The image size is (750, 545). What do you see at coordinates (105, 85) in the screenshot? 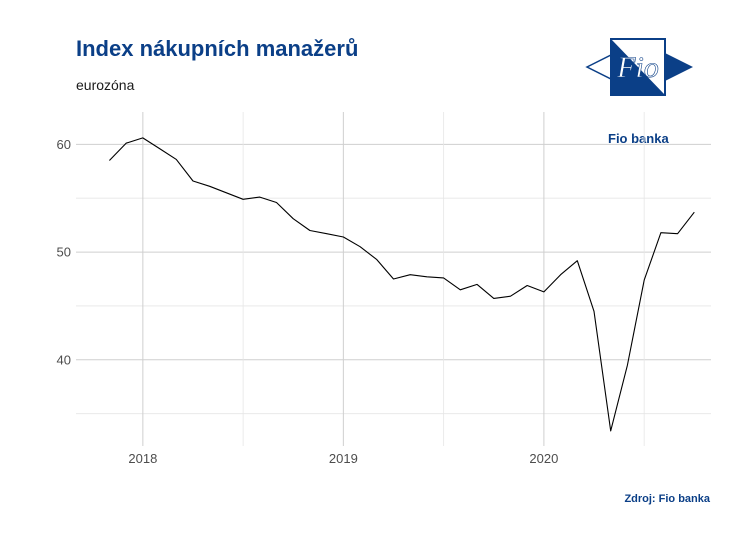
I see `chart-subtitle: eurozóna` at bounding box center [105, 85].